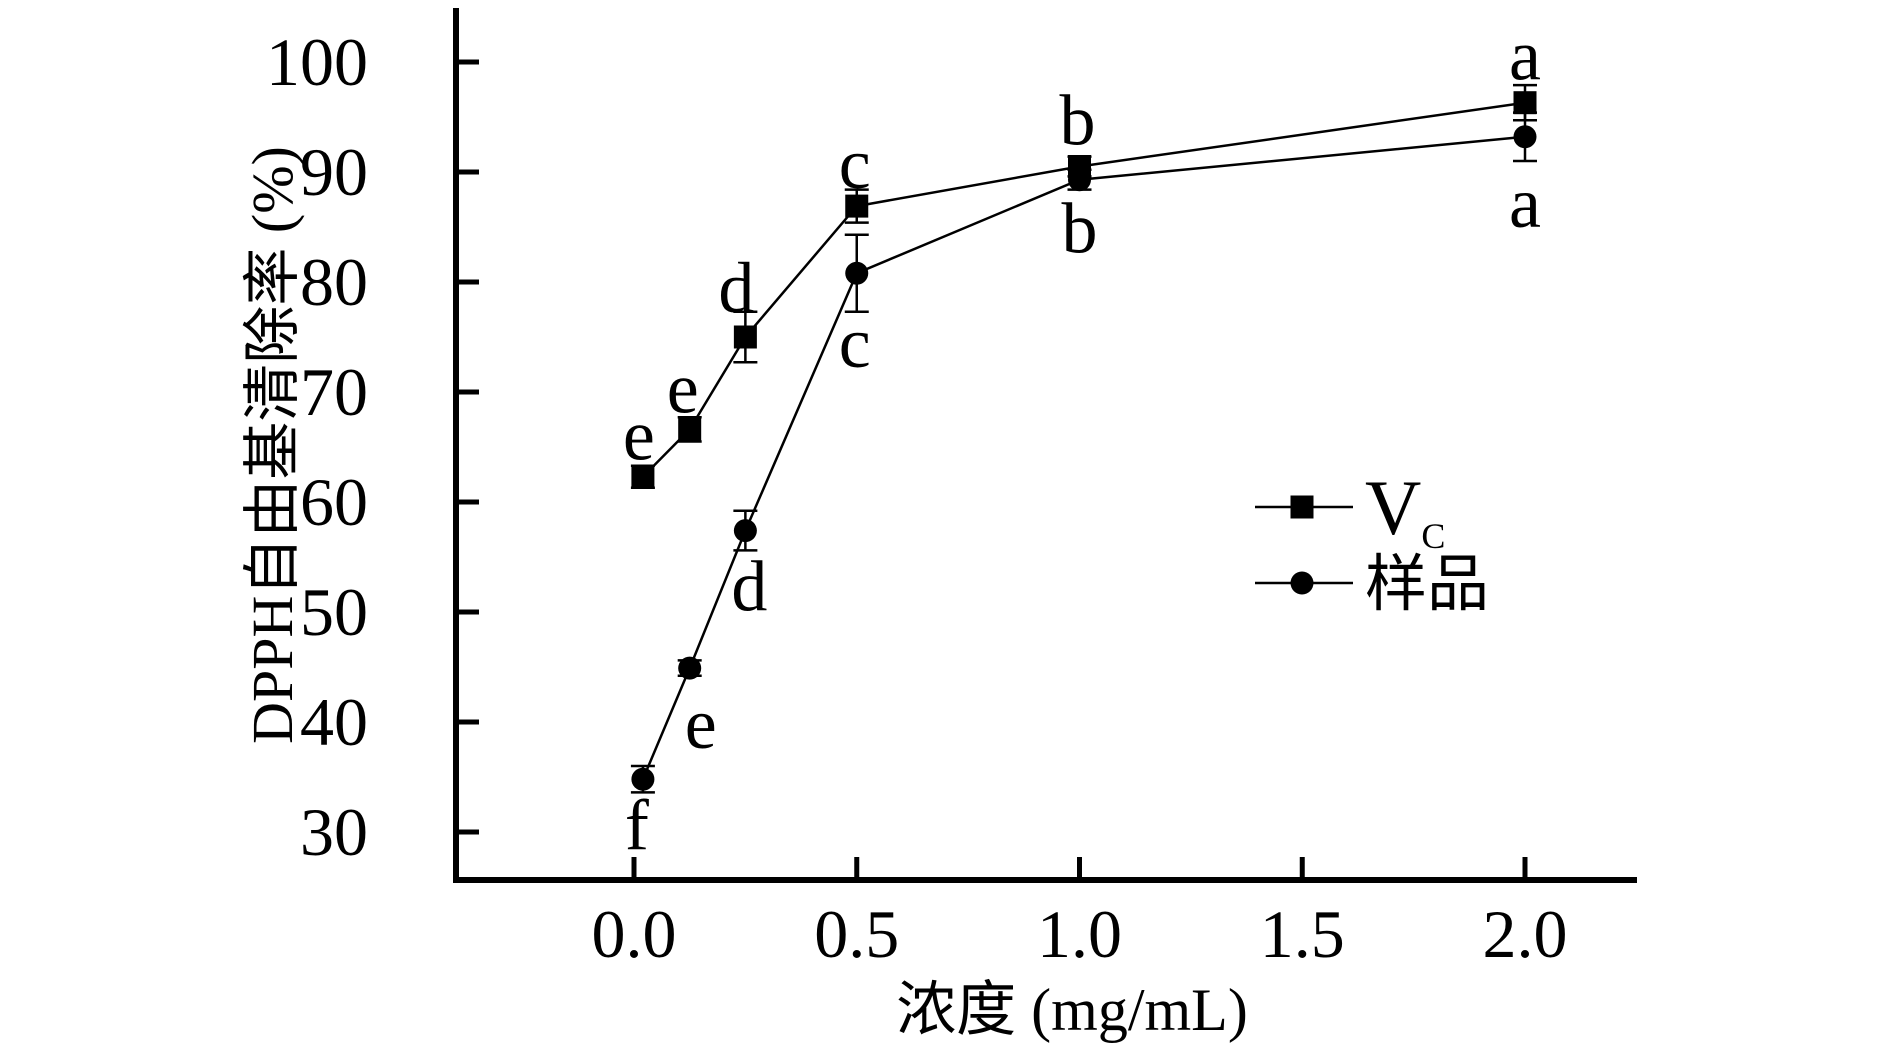  What do you see at coordinates (1302, 507) in the screenshot?
I see `legend-square-icon` at bounding box center [1302, 507].